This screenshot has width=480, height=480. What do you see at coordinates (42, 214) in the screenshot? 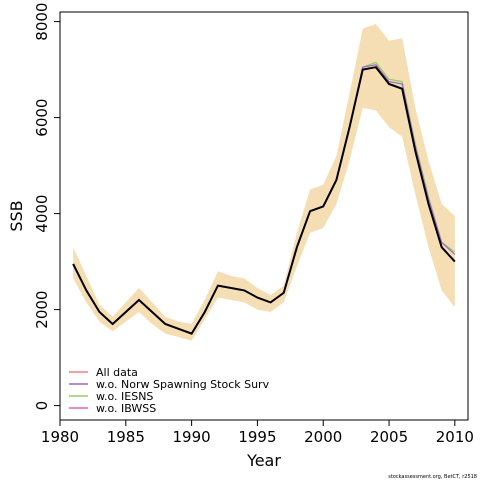
I see `y-tick-label: 4000` at bounding box center [42, 214].